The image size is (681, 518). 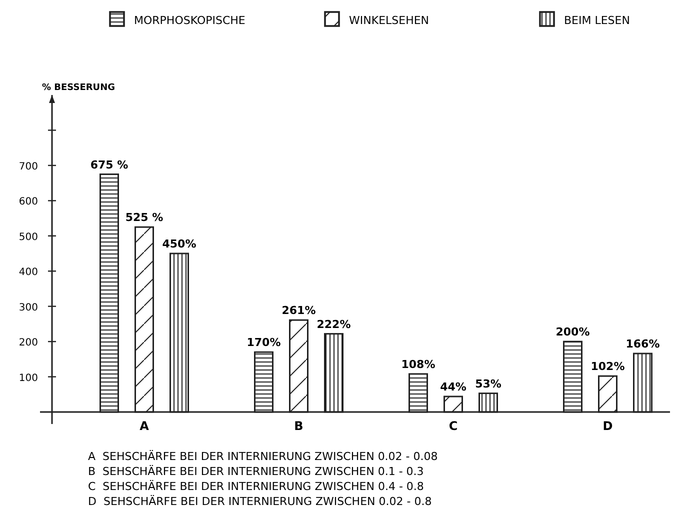 I want to click on data-label: 108%, so click(x=418, y=364).